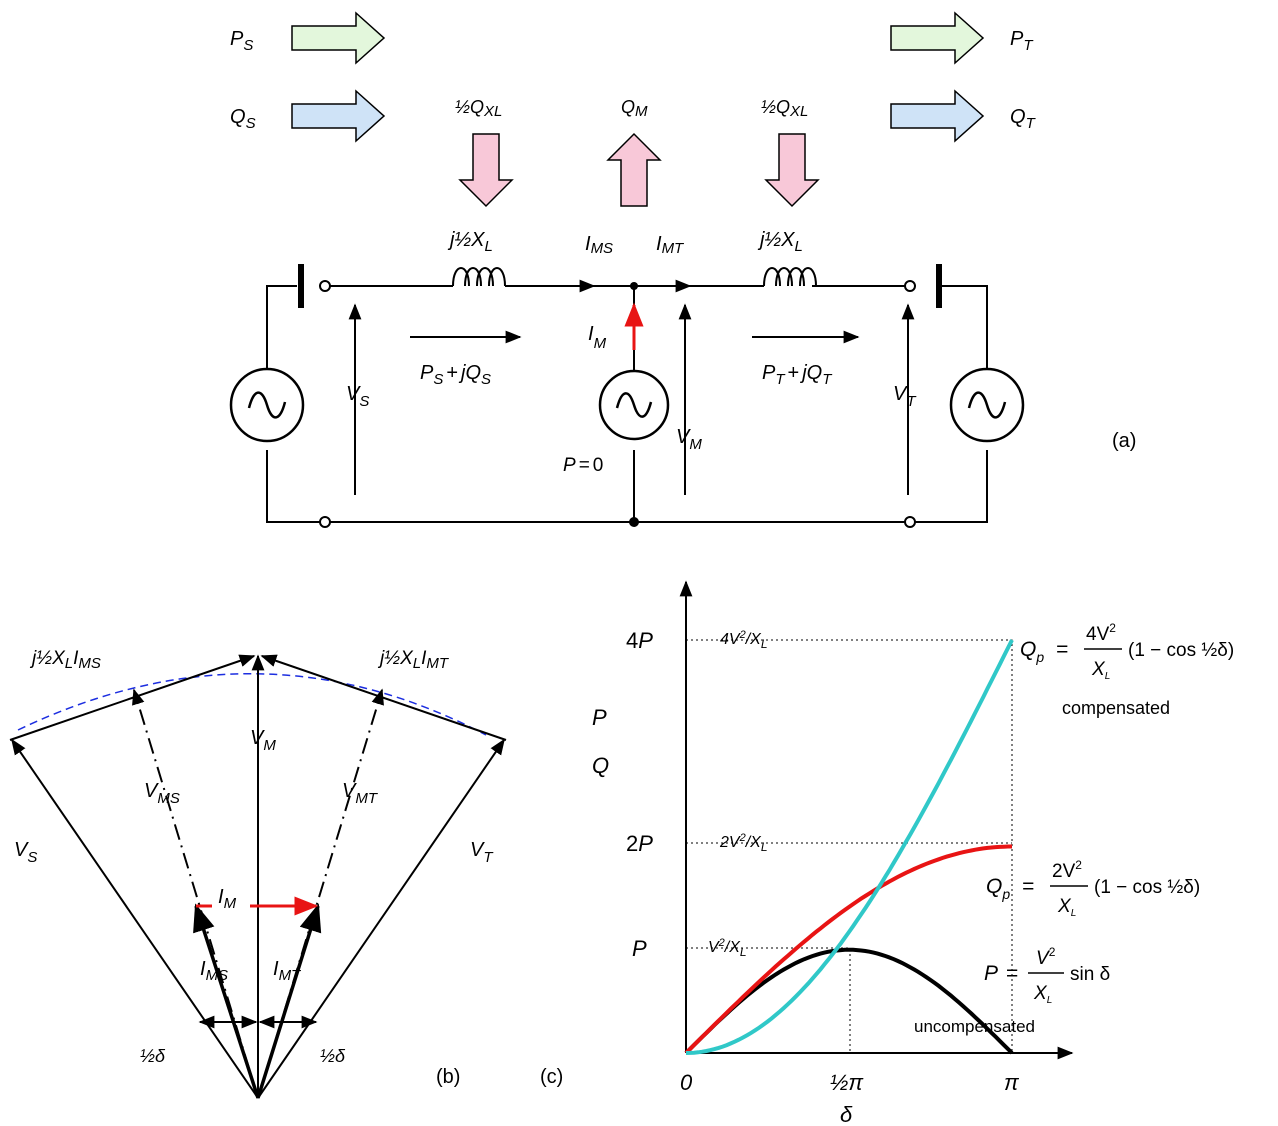 This screenshot has height=1126, width=1278. Describe the element at coordinates (743, 843) in the screenshot. I see `guide-label-2v2: 2V2/XL` at that location.